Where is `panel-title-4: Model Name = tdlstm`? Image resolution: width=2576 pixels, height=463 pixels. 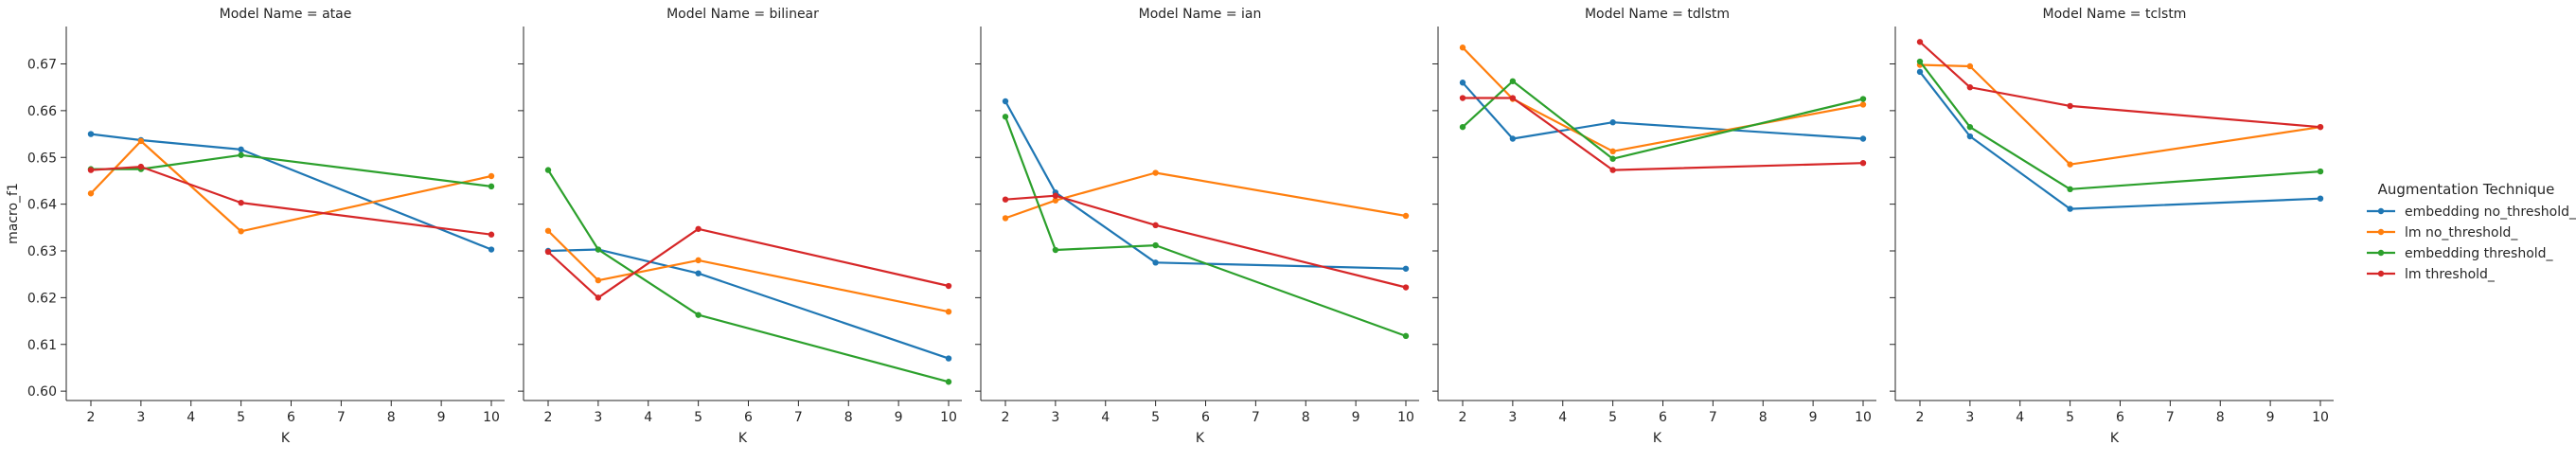 panel-title-4: Model Name = tdlstm is located at coordinates (1658, 15).